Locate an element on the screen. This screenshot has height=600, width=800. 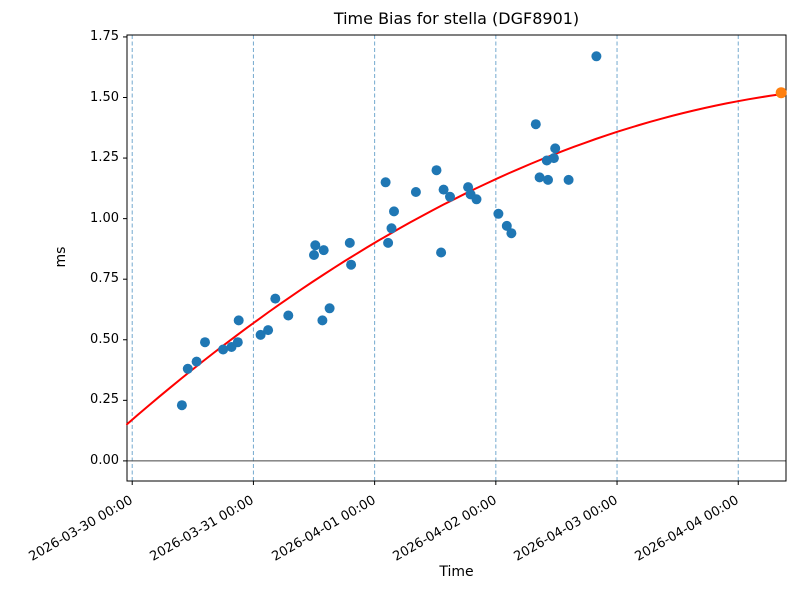
y-tick-label: 1.75 is located at coordinates (104, 36).